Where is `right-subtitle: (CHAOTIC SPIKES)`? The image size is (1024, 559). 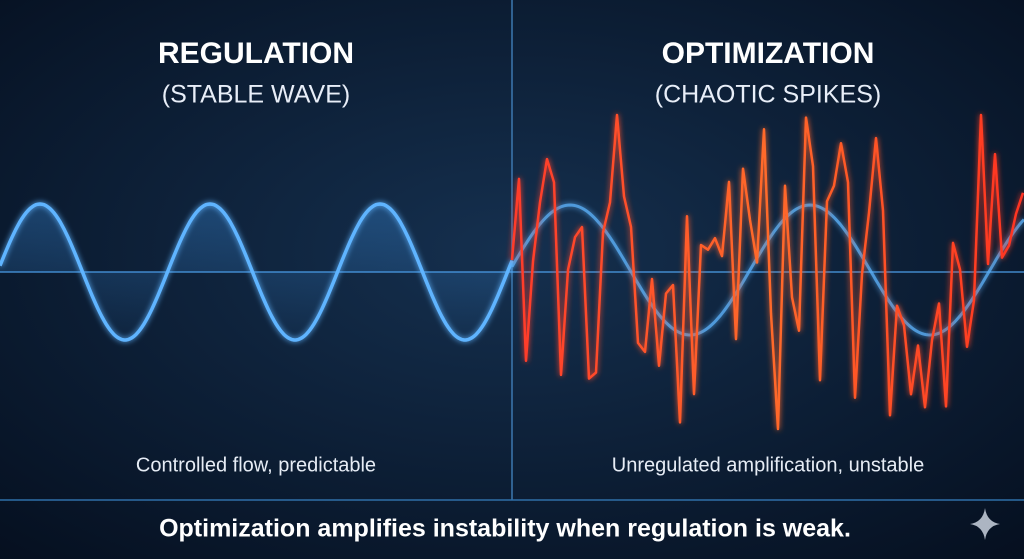 right-subtitle: (CHAOTIC SPIKES) is located at coordinates (768, 95).